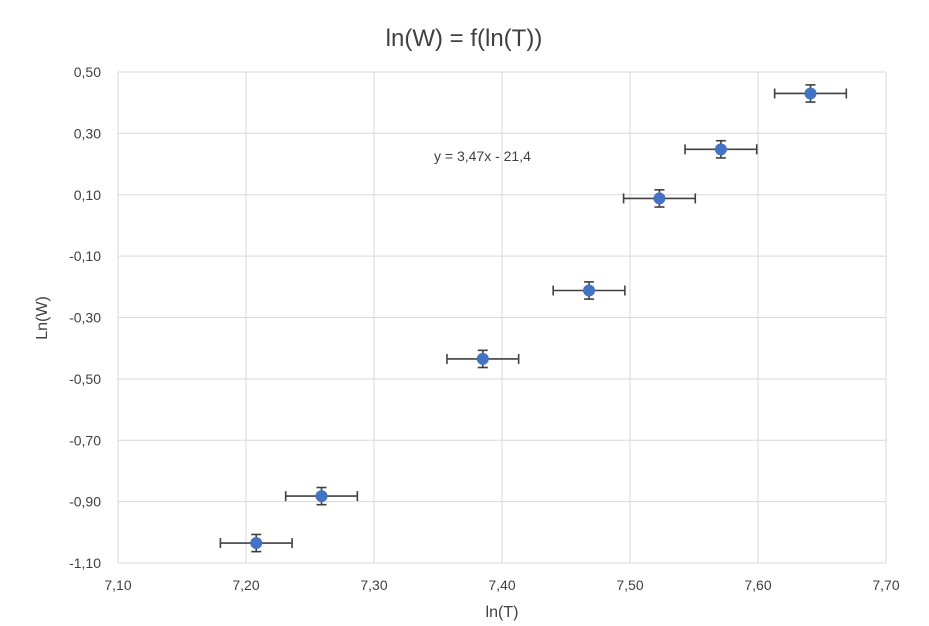 This screenshot has width=929, height=626. Describe the element at coordinates (87, 195) in the screenshot. I see `y-tick-label: 0,10` at that location.